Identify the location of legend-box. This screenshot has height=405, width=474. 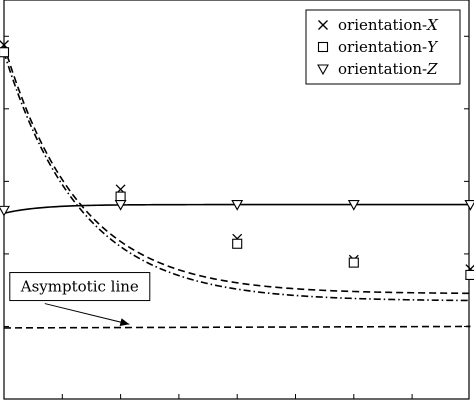
(383, 47).